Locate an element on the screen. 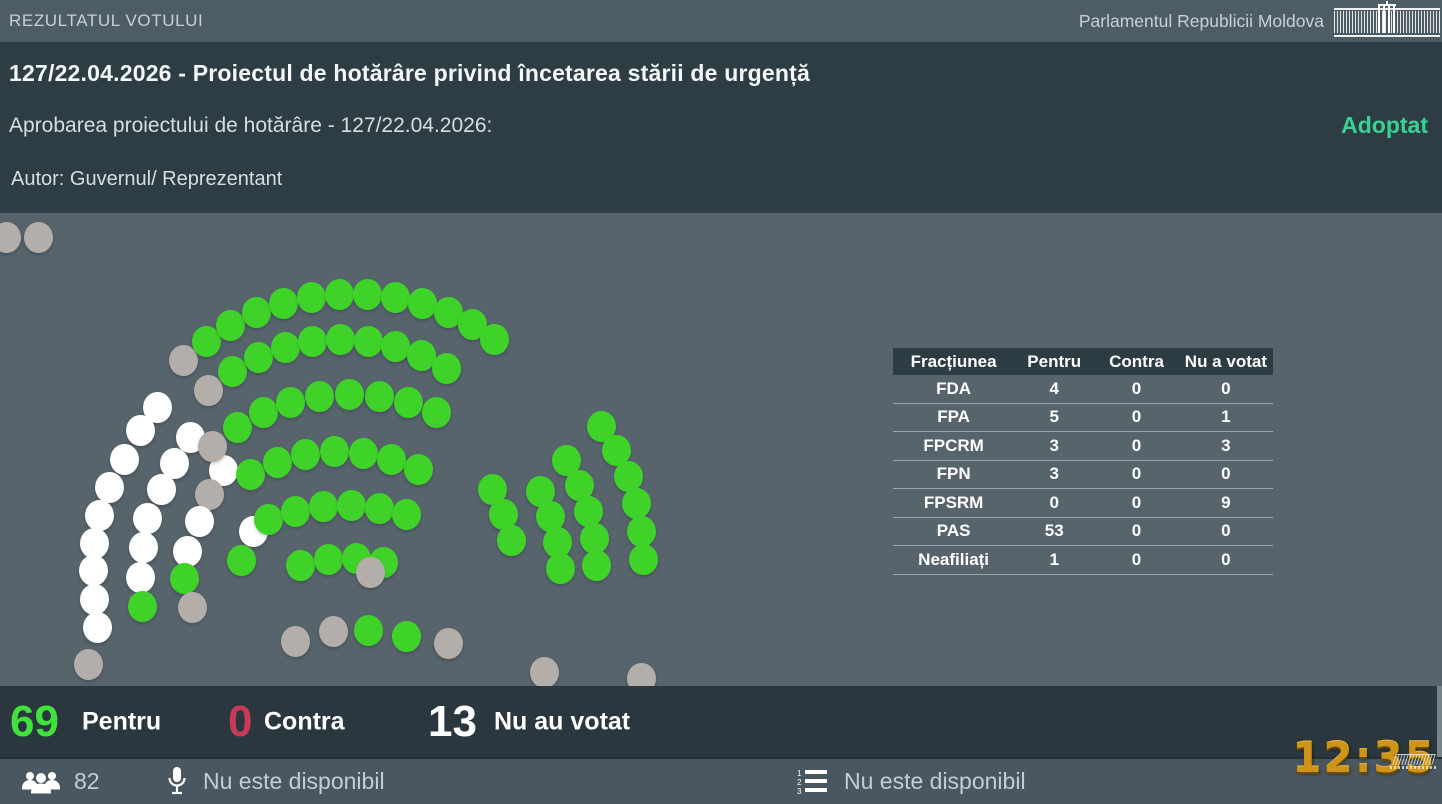 This screenshot has height=804, width=1442. motion-author: Autor: Guvernul/ Reprezentant is located at coordinates (147, 179).